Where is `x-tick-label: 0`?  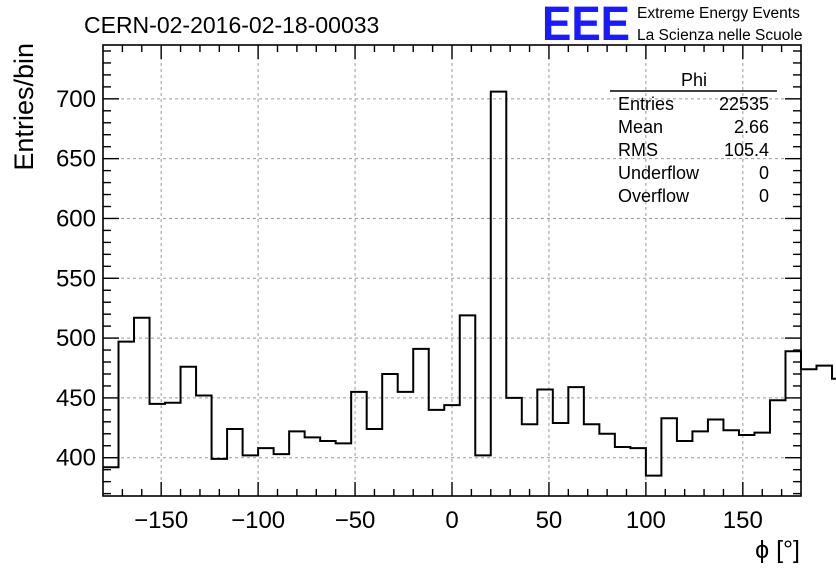
x-tick-label: 0 is located at coordinates (451, 520).